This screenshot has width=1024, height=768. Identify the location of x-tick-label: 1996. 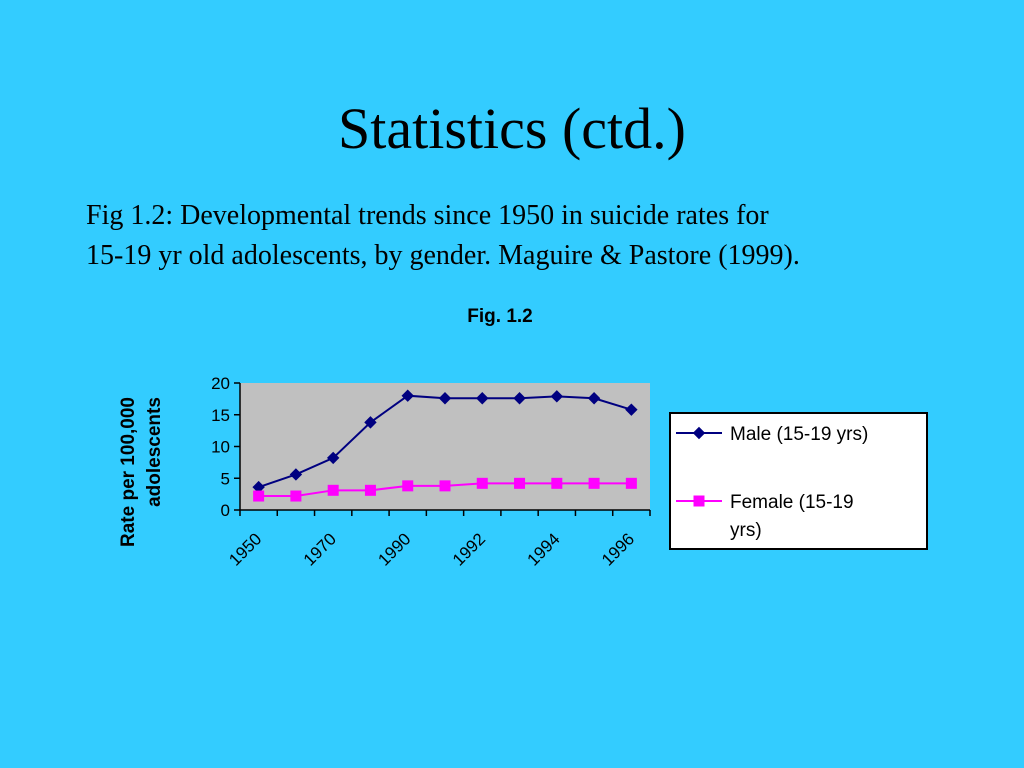
(618, 549).